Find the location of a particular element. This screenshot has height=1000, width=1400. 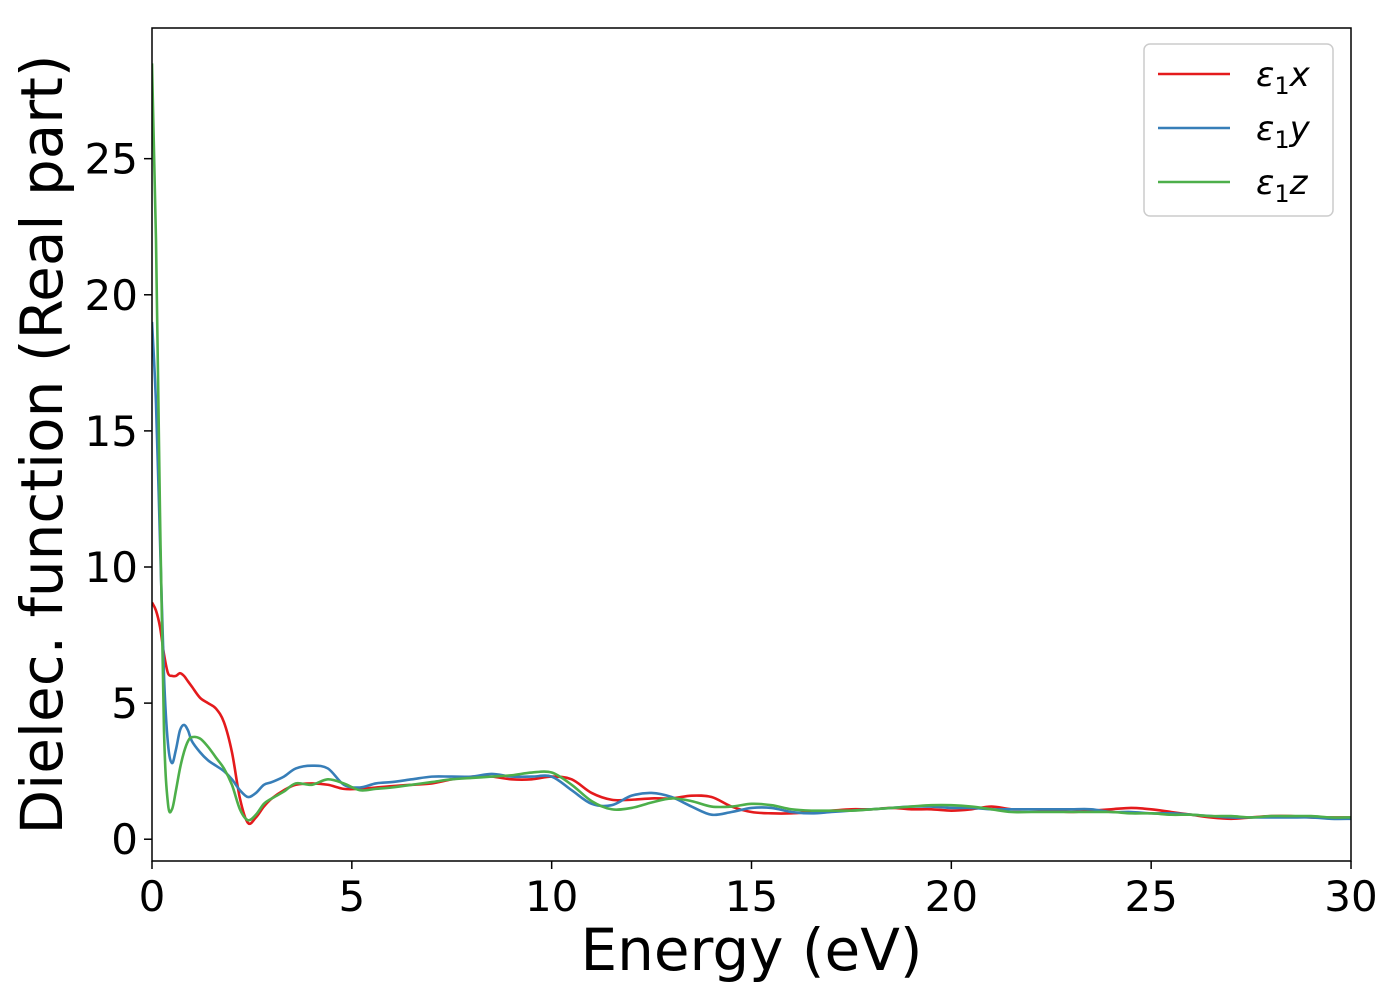

legend-label-z: ε1z is located at coordinates (1282, 185).